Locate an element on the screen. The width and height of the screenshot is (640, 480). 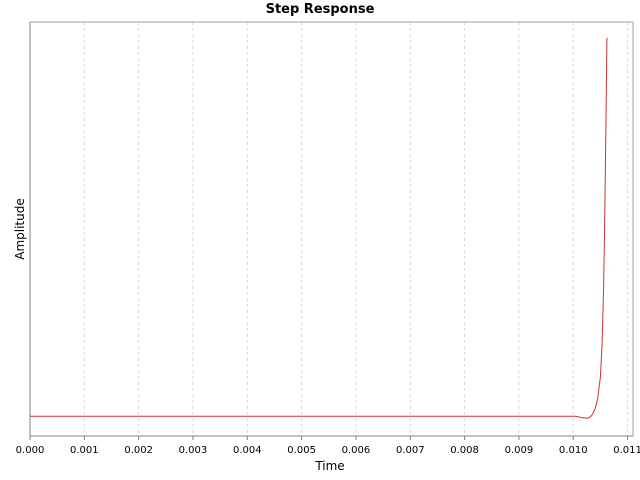
x-tick-label: 0.002 is located at coordinates (138, 450).